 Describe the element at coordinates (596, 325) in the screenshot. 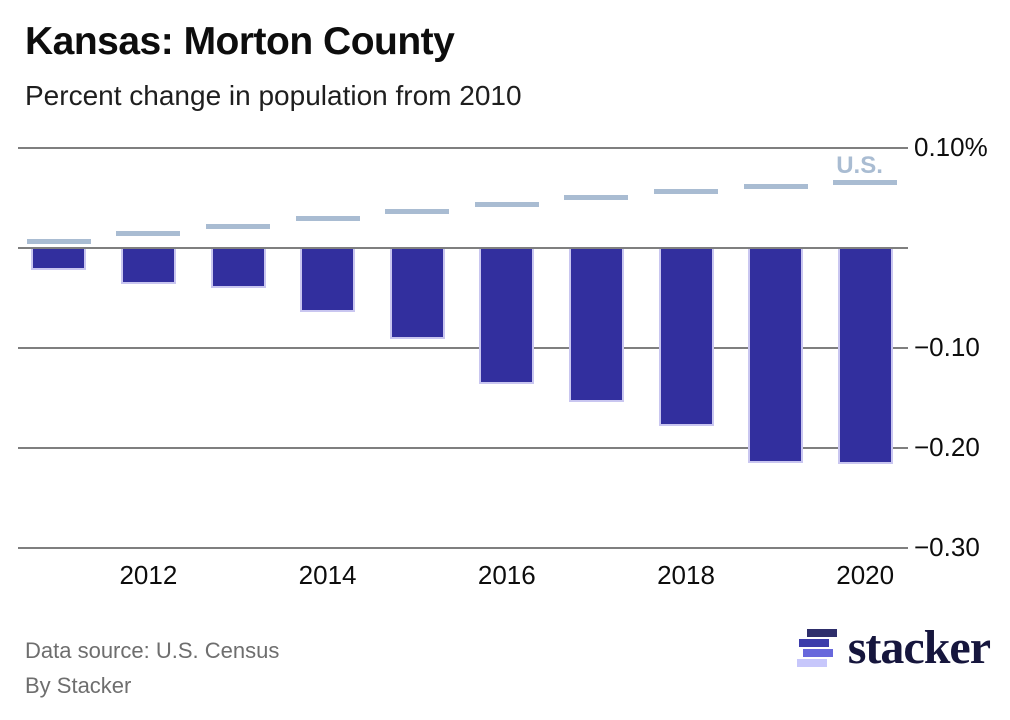

I see `bar-2017` at that location.